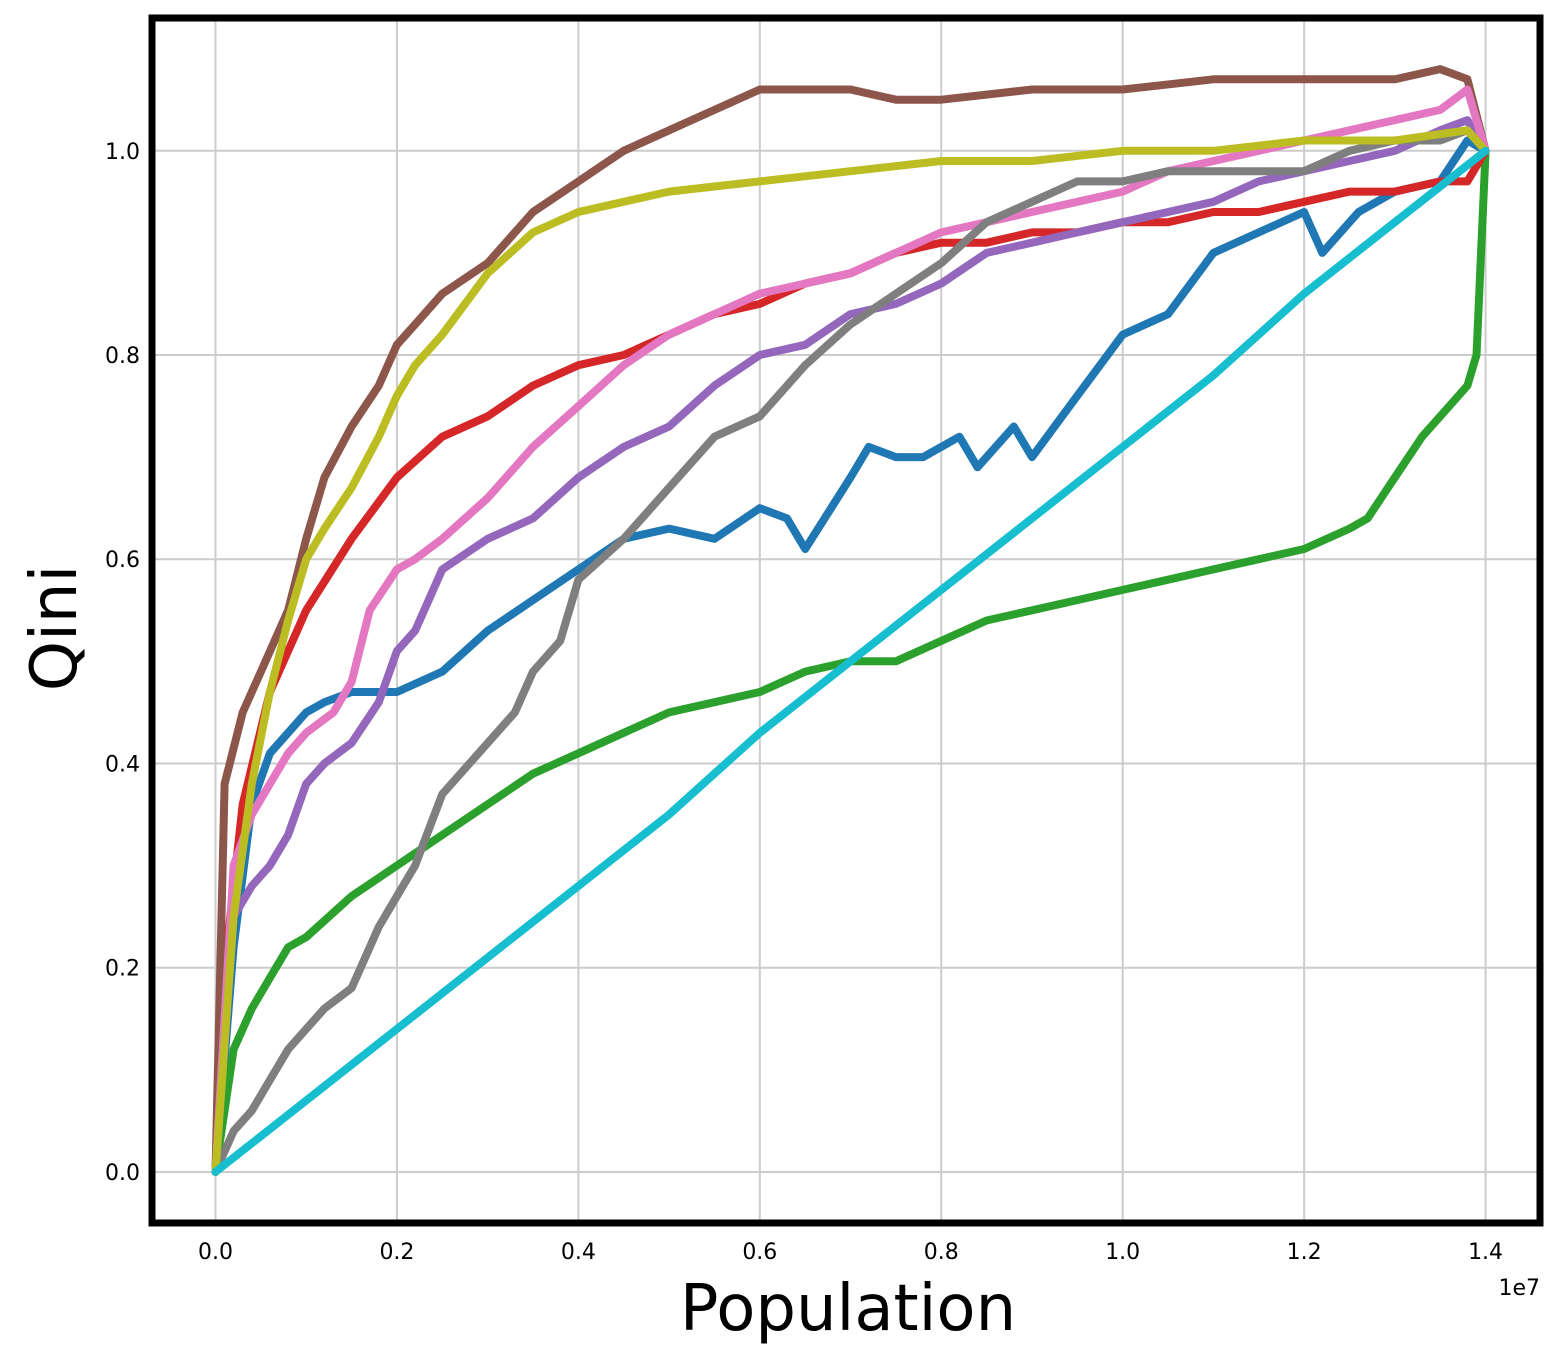 The width and height of the screenshot is (1564, 1363). What do you see at coordinates (122, 969) in the screenshot?
I see `y-tick-label: 0.2` at bounding box center [122, 969].